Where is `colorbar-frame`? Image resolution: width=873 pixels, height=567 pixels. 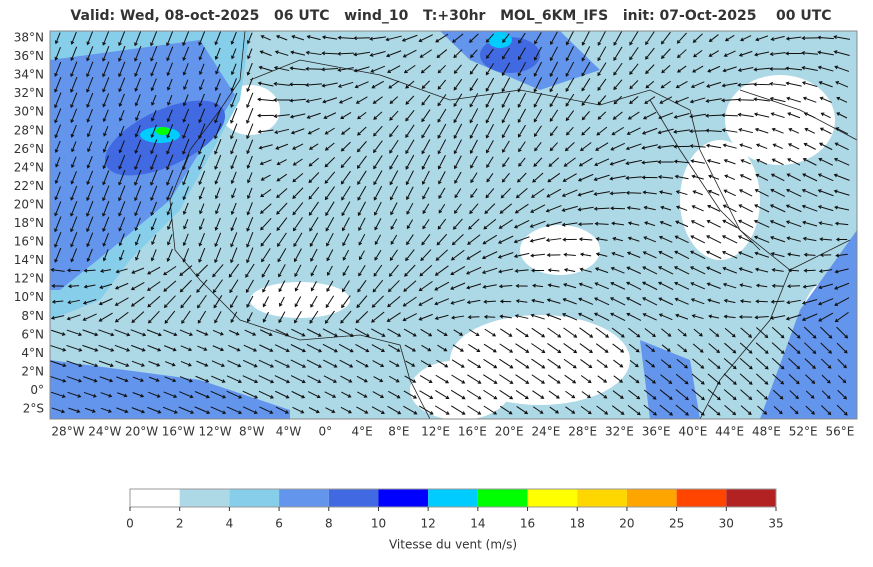 colorbar-frame is located at coordinates (453, 498).